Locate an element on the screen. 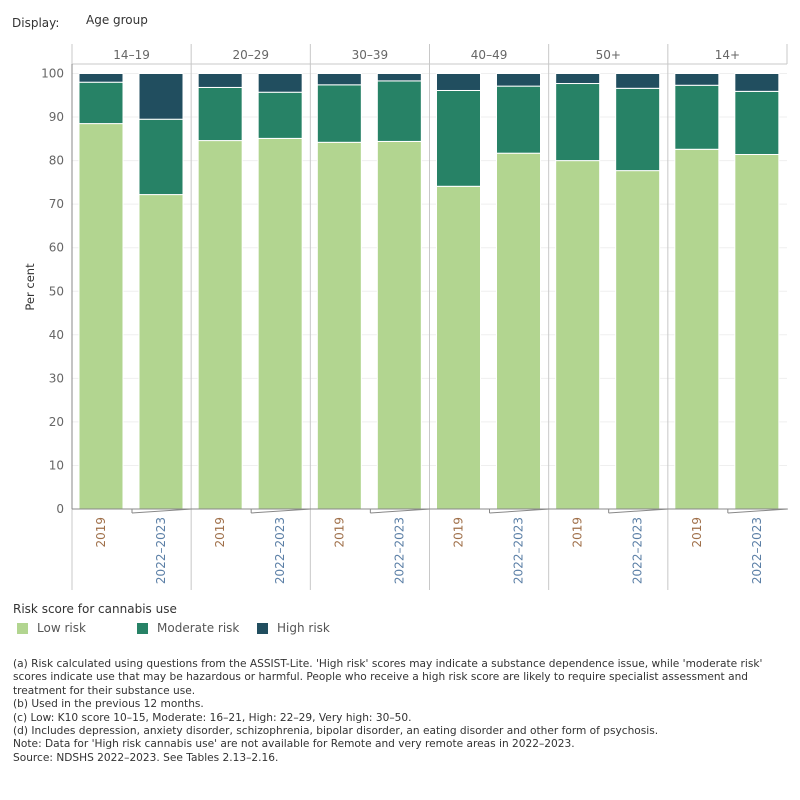  group-label: 40–49 is located at coordinates (489, 55).